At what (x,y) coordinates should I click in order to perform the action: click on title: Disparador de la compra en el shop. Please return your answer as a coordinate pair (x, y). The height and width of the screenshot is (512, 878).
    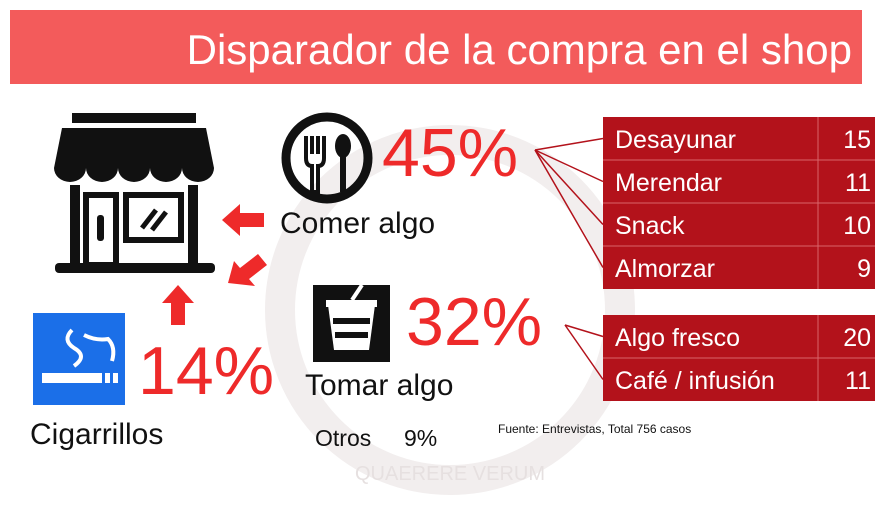
    Looking at the image, I should click on (519, 49).